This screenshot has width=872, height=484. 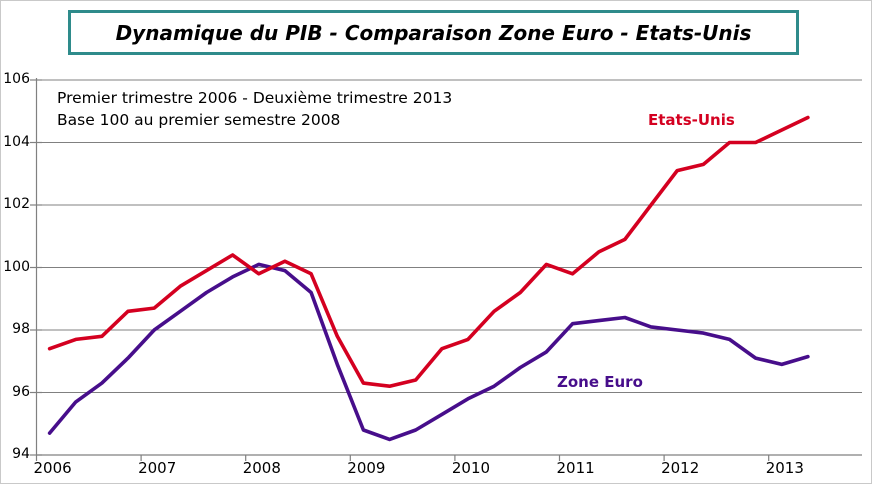 I want to click on x-tick-label: 2006, so click(x=52, y=468).